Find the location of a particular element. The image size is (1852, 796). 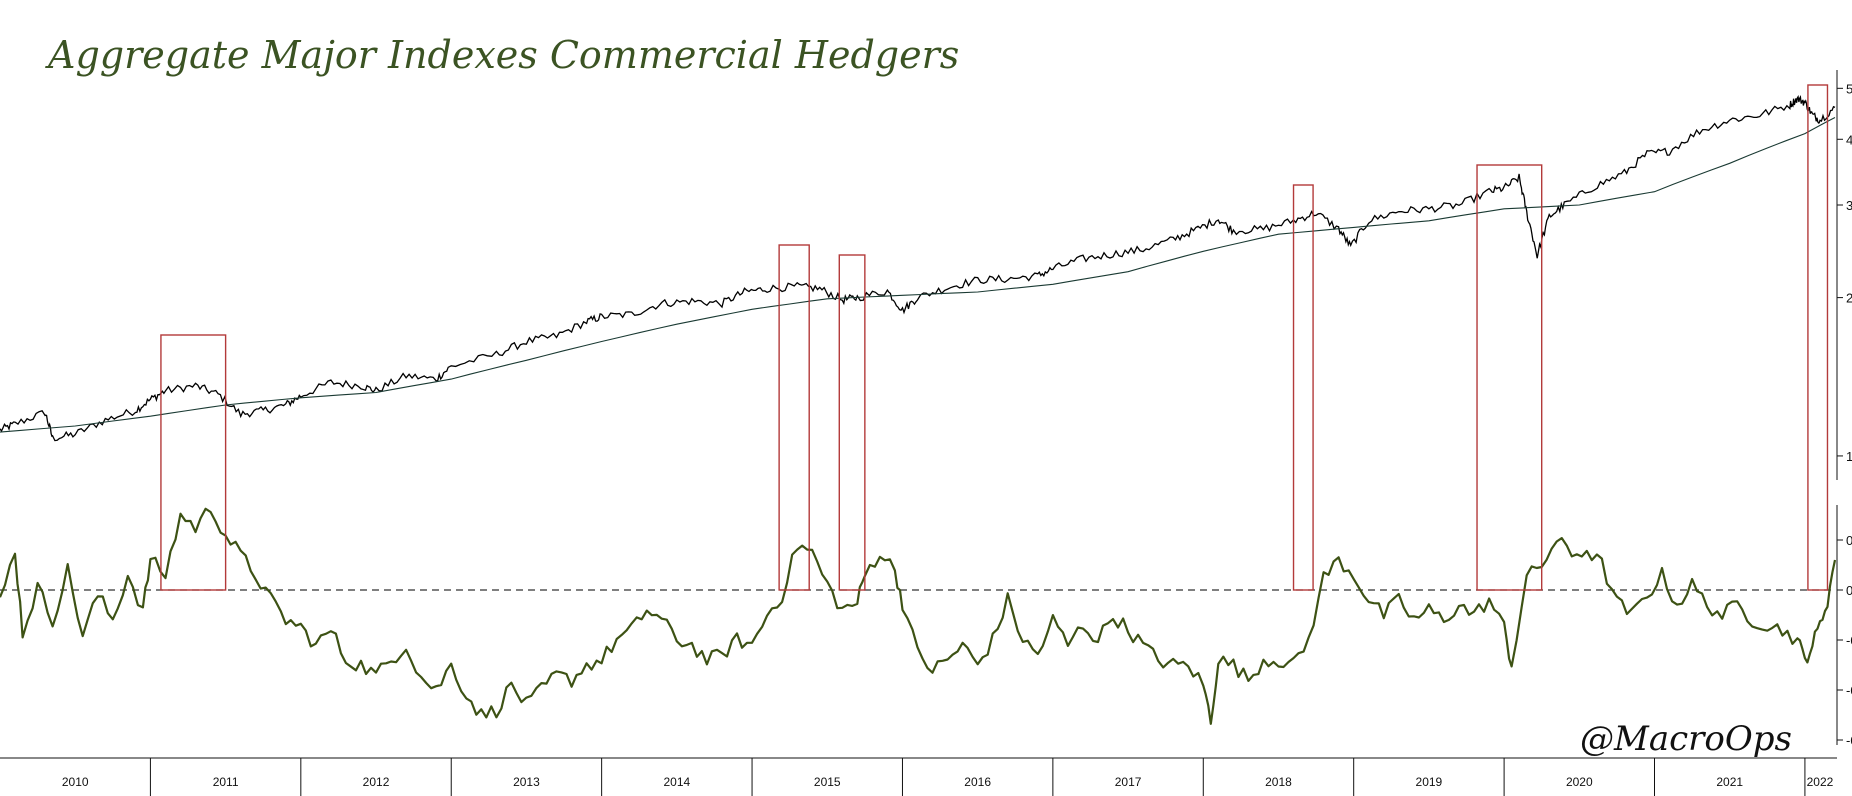

price-tick-label: 4000 is located at coordinates (1849, 139).